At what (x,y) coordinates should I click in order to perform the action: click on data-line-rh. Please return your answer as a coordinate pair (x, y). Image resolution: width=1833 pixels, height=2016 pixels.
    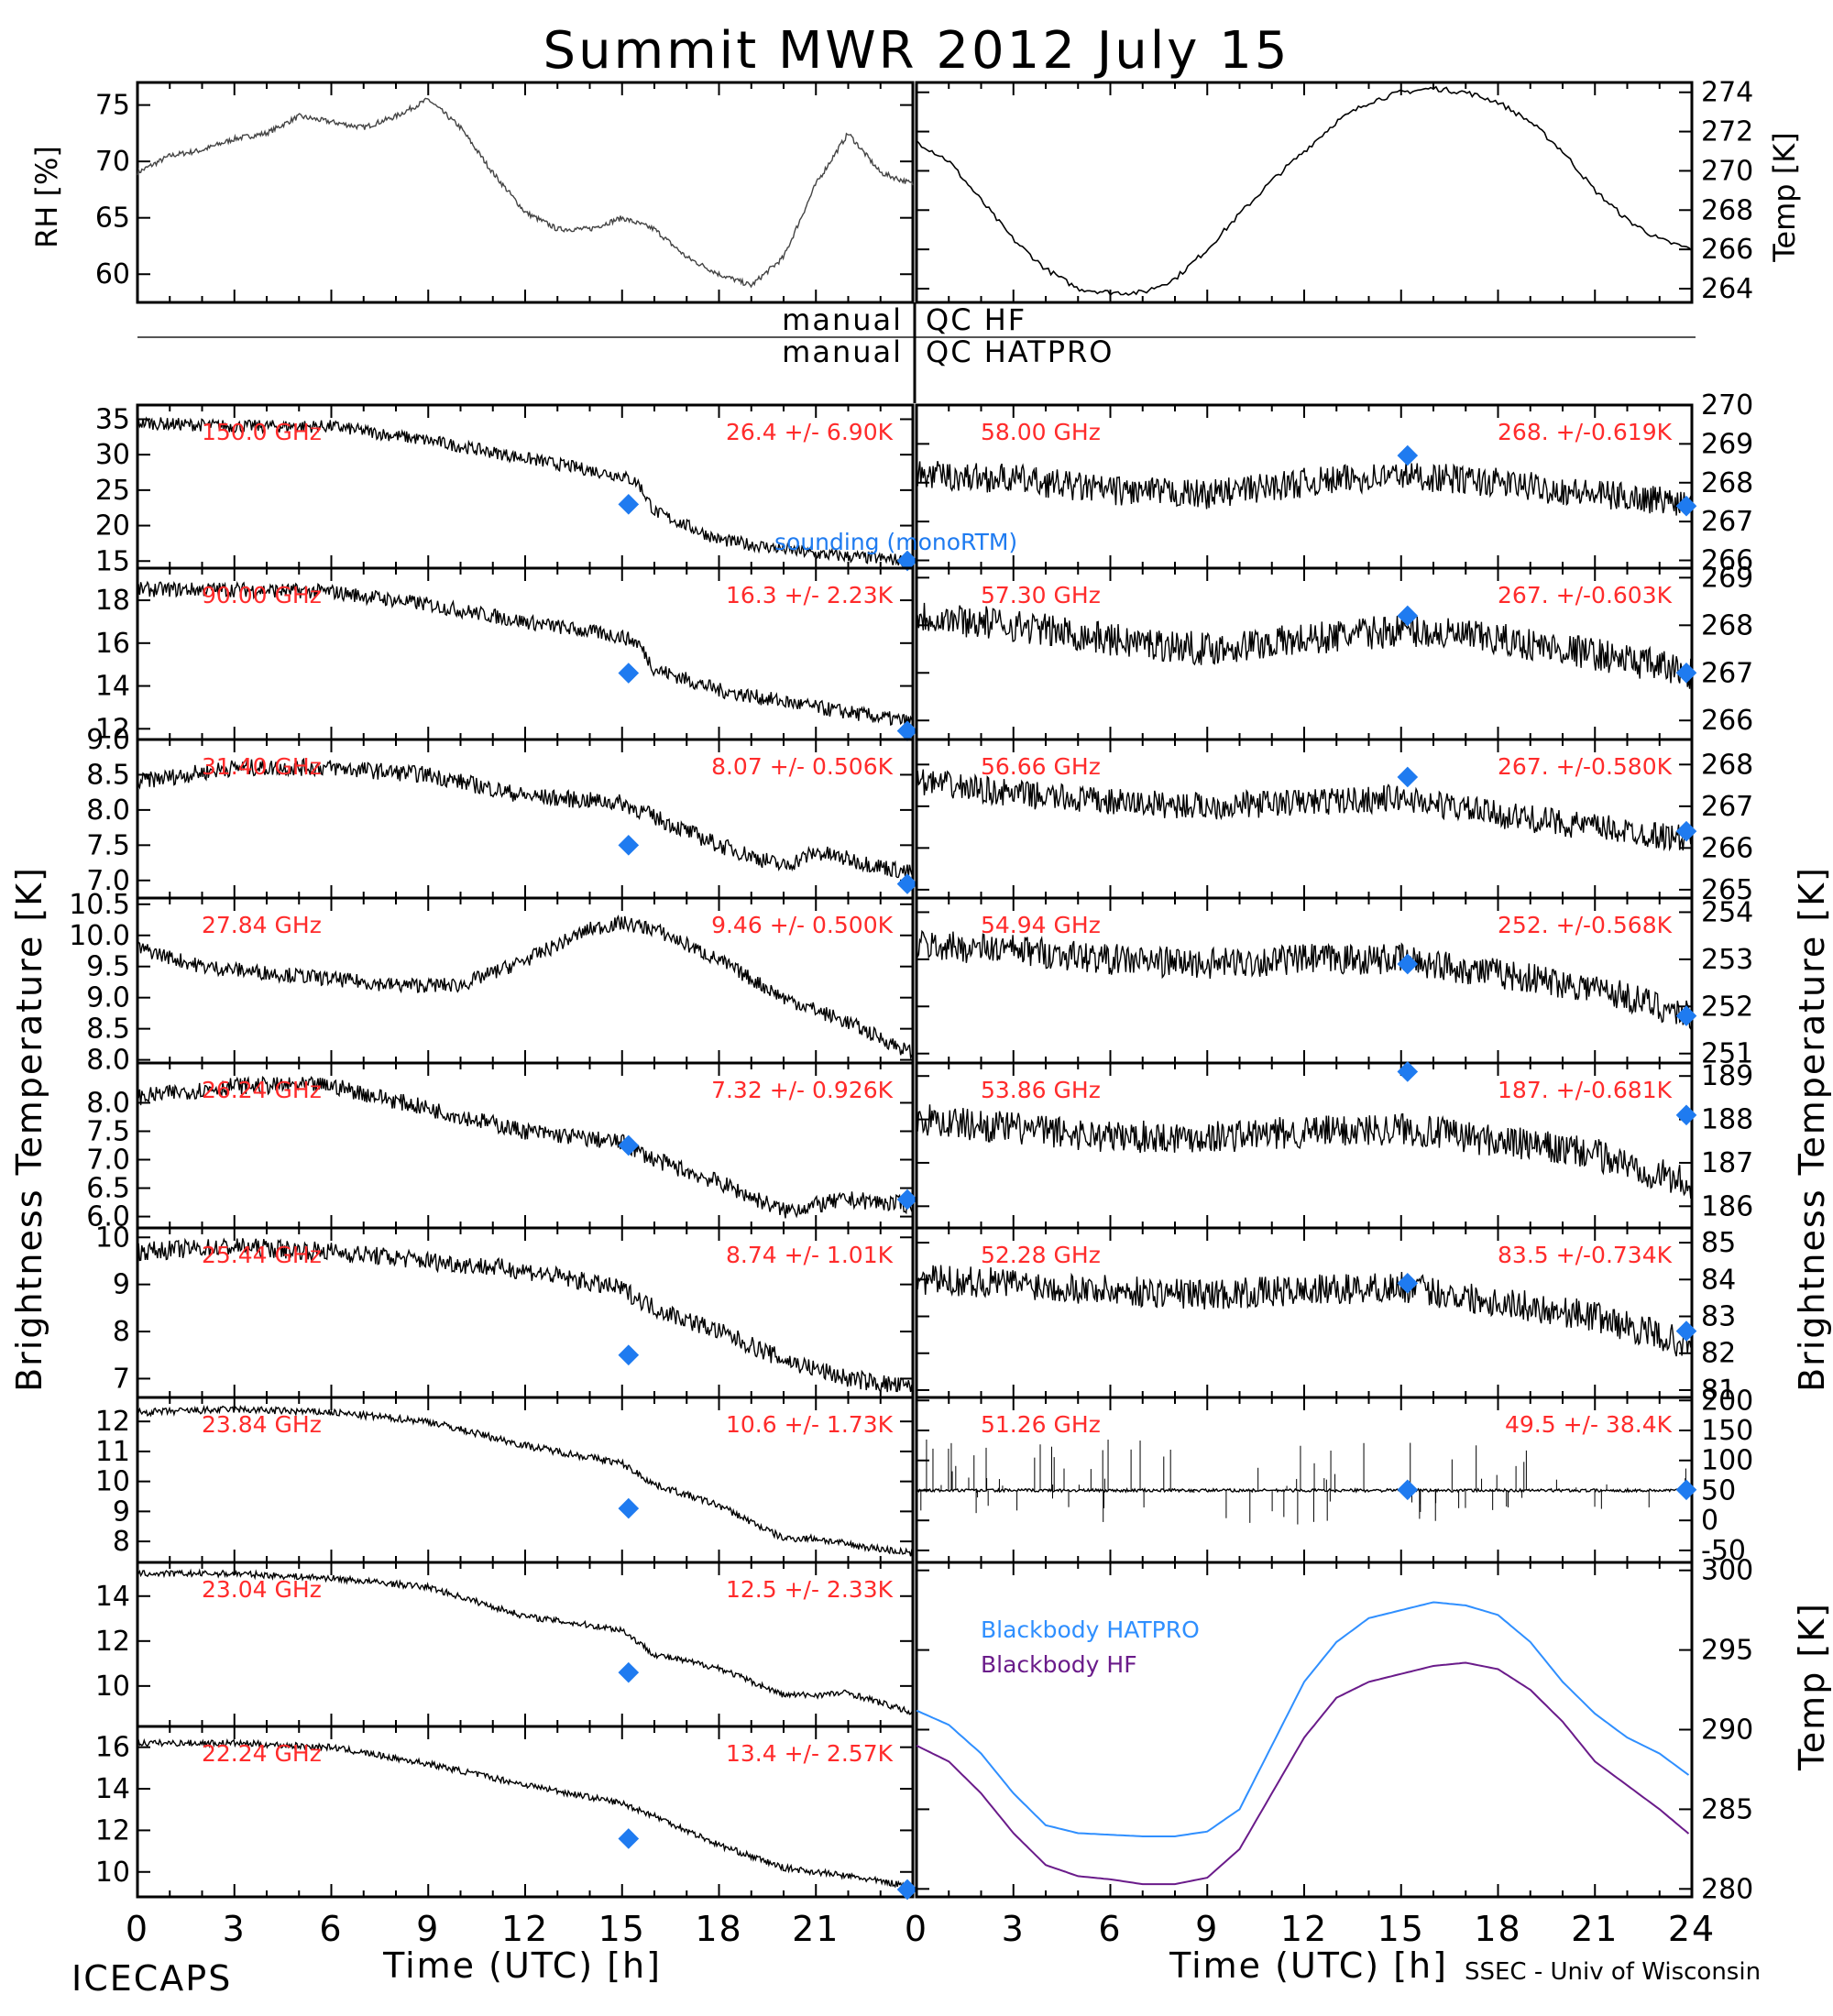
    Looking at the image, I should click on (525, 193).